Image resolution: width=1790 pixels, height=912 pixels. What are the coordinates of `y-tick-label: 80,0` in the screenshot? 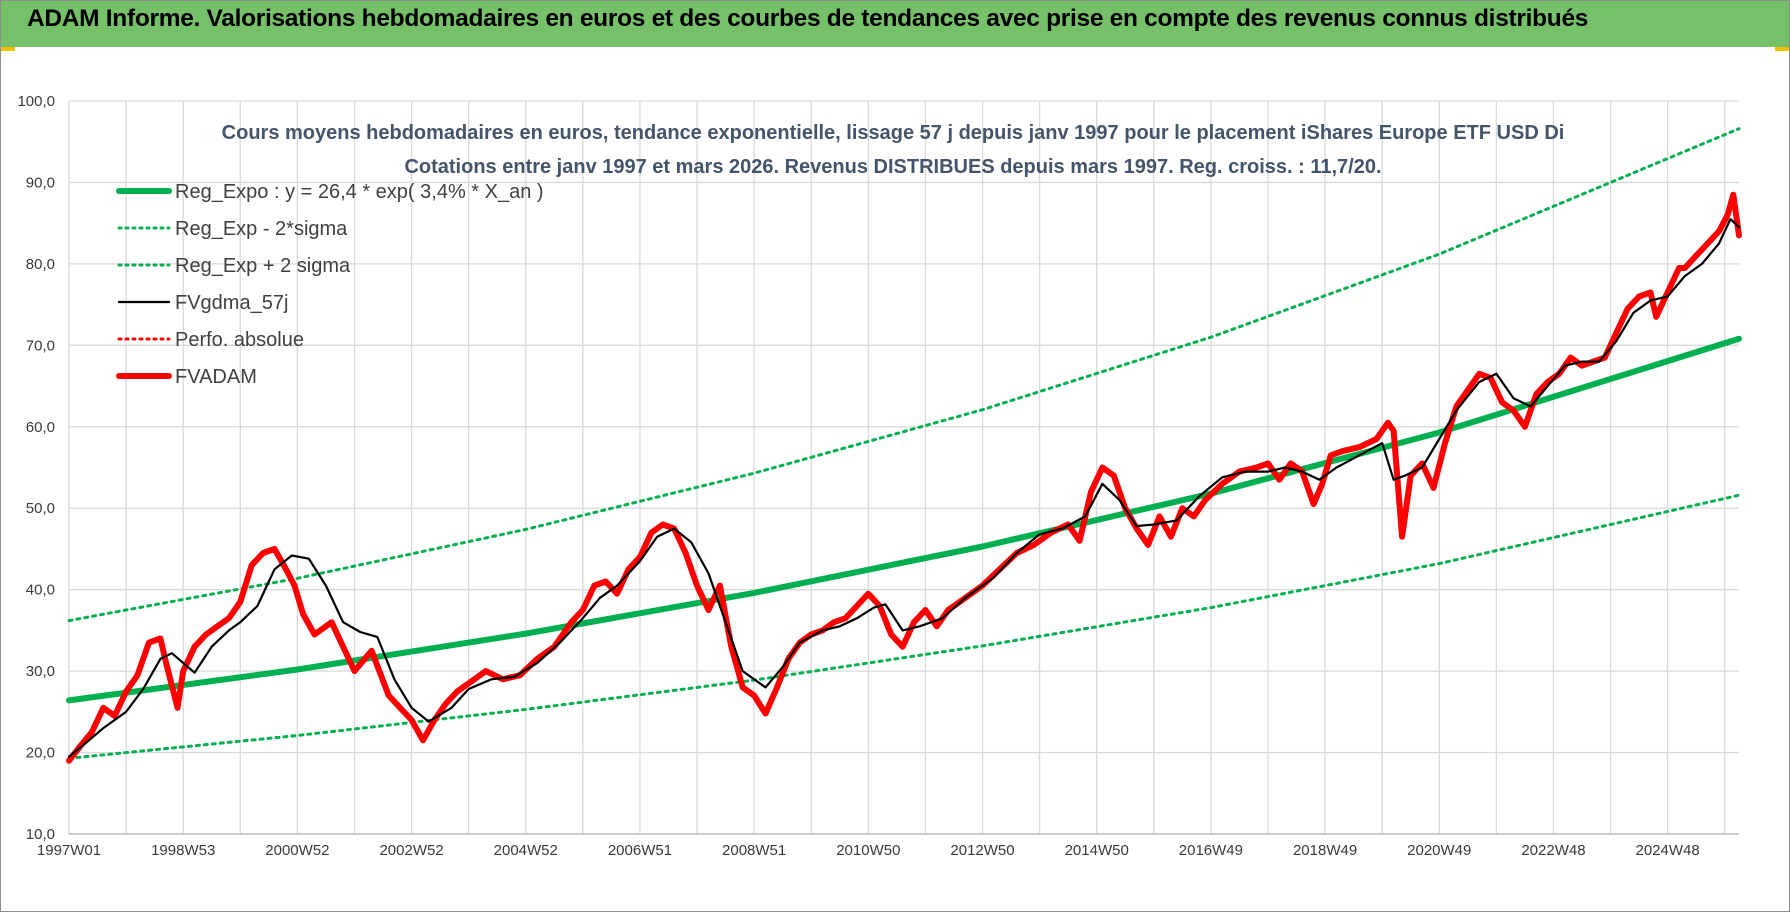 It's located at (40, 264).